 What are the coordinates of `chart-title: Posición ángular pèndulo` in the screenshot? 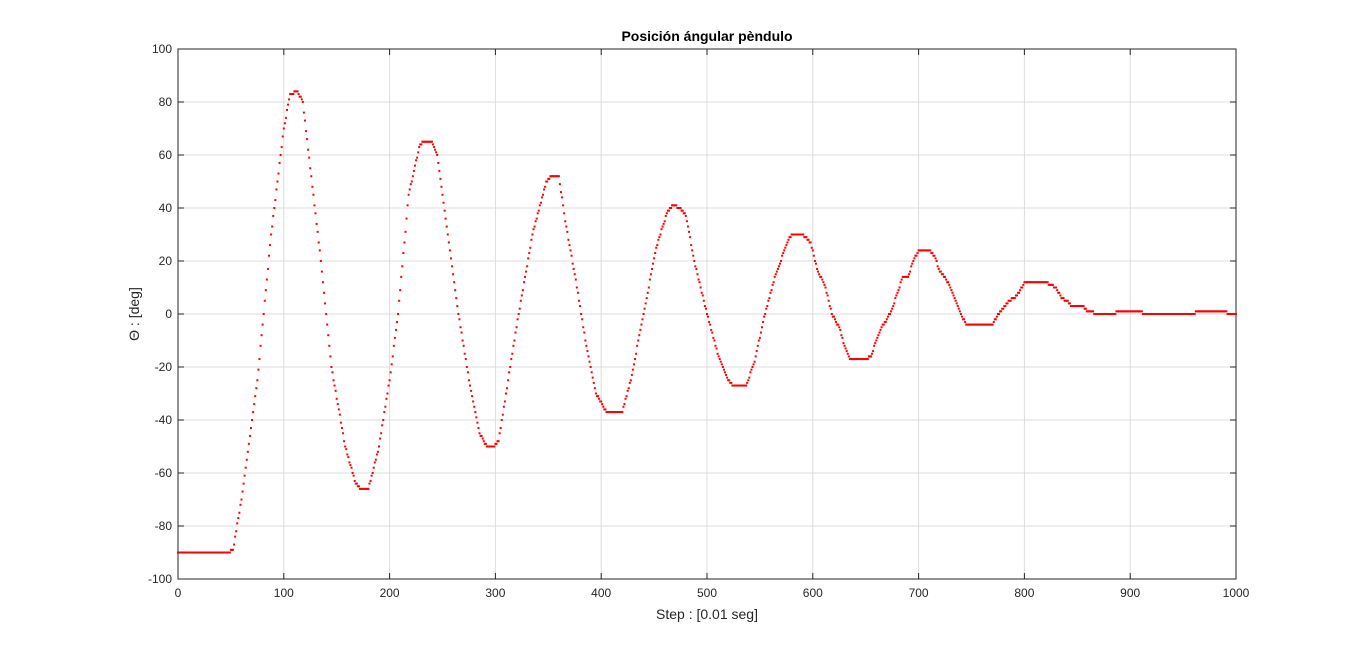 It's located at (706, 36).